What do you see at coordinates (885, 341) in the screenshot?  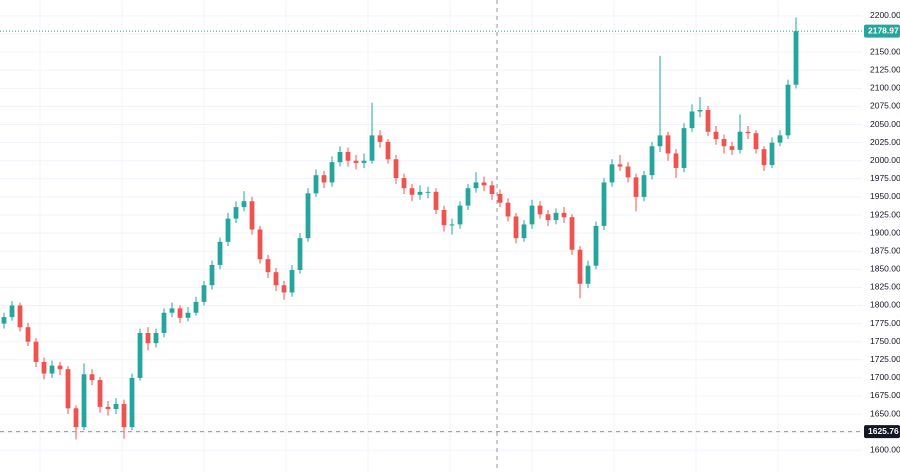 I see `y-tick-label: 1750.00` at bounding box center [885, 341].